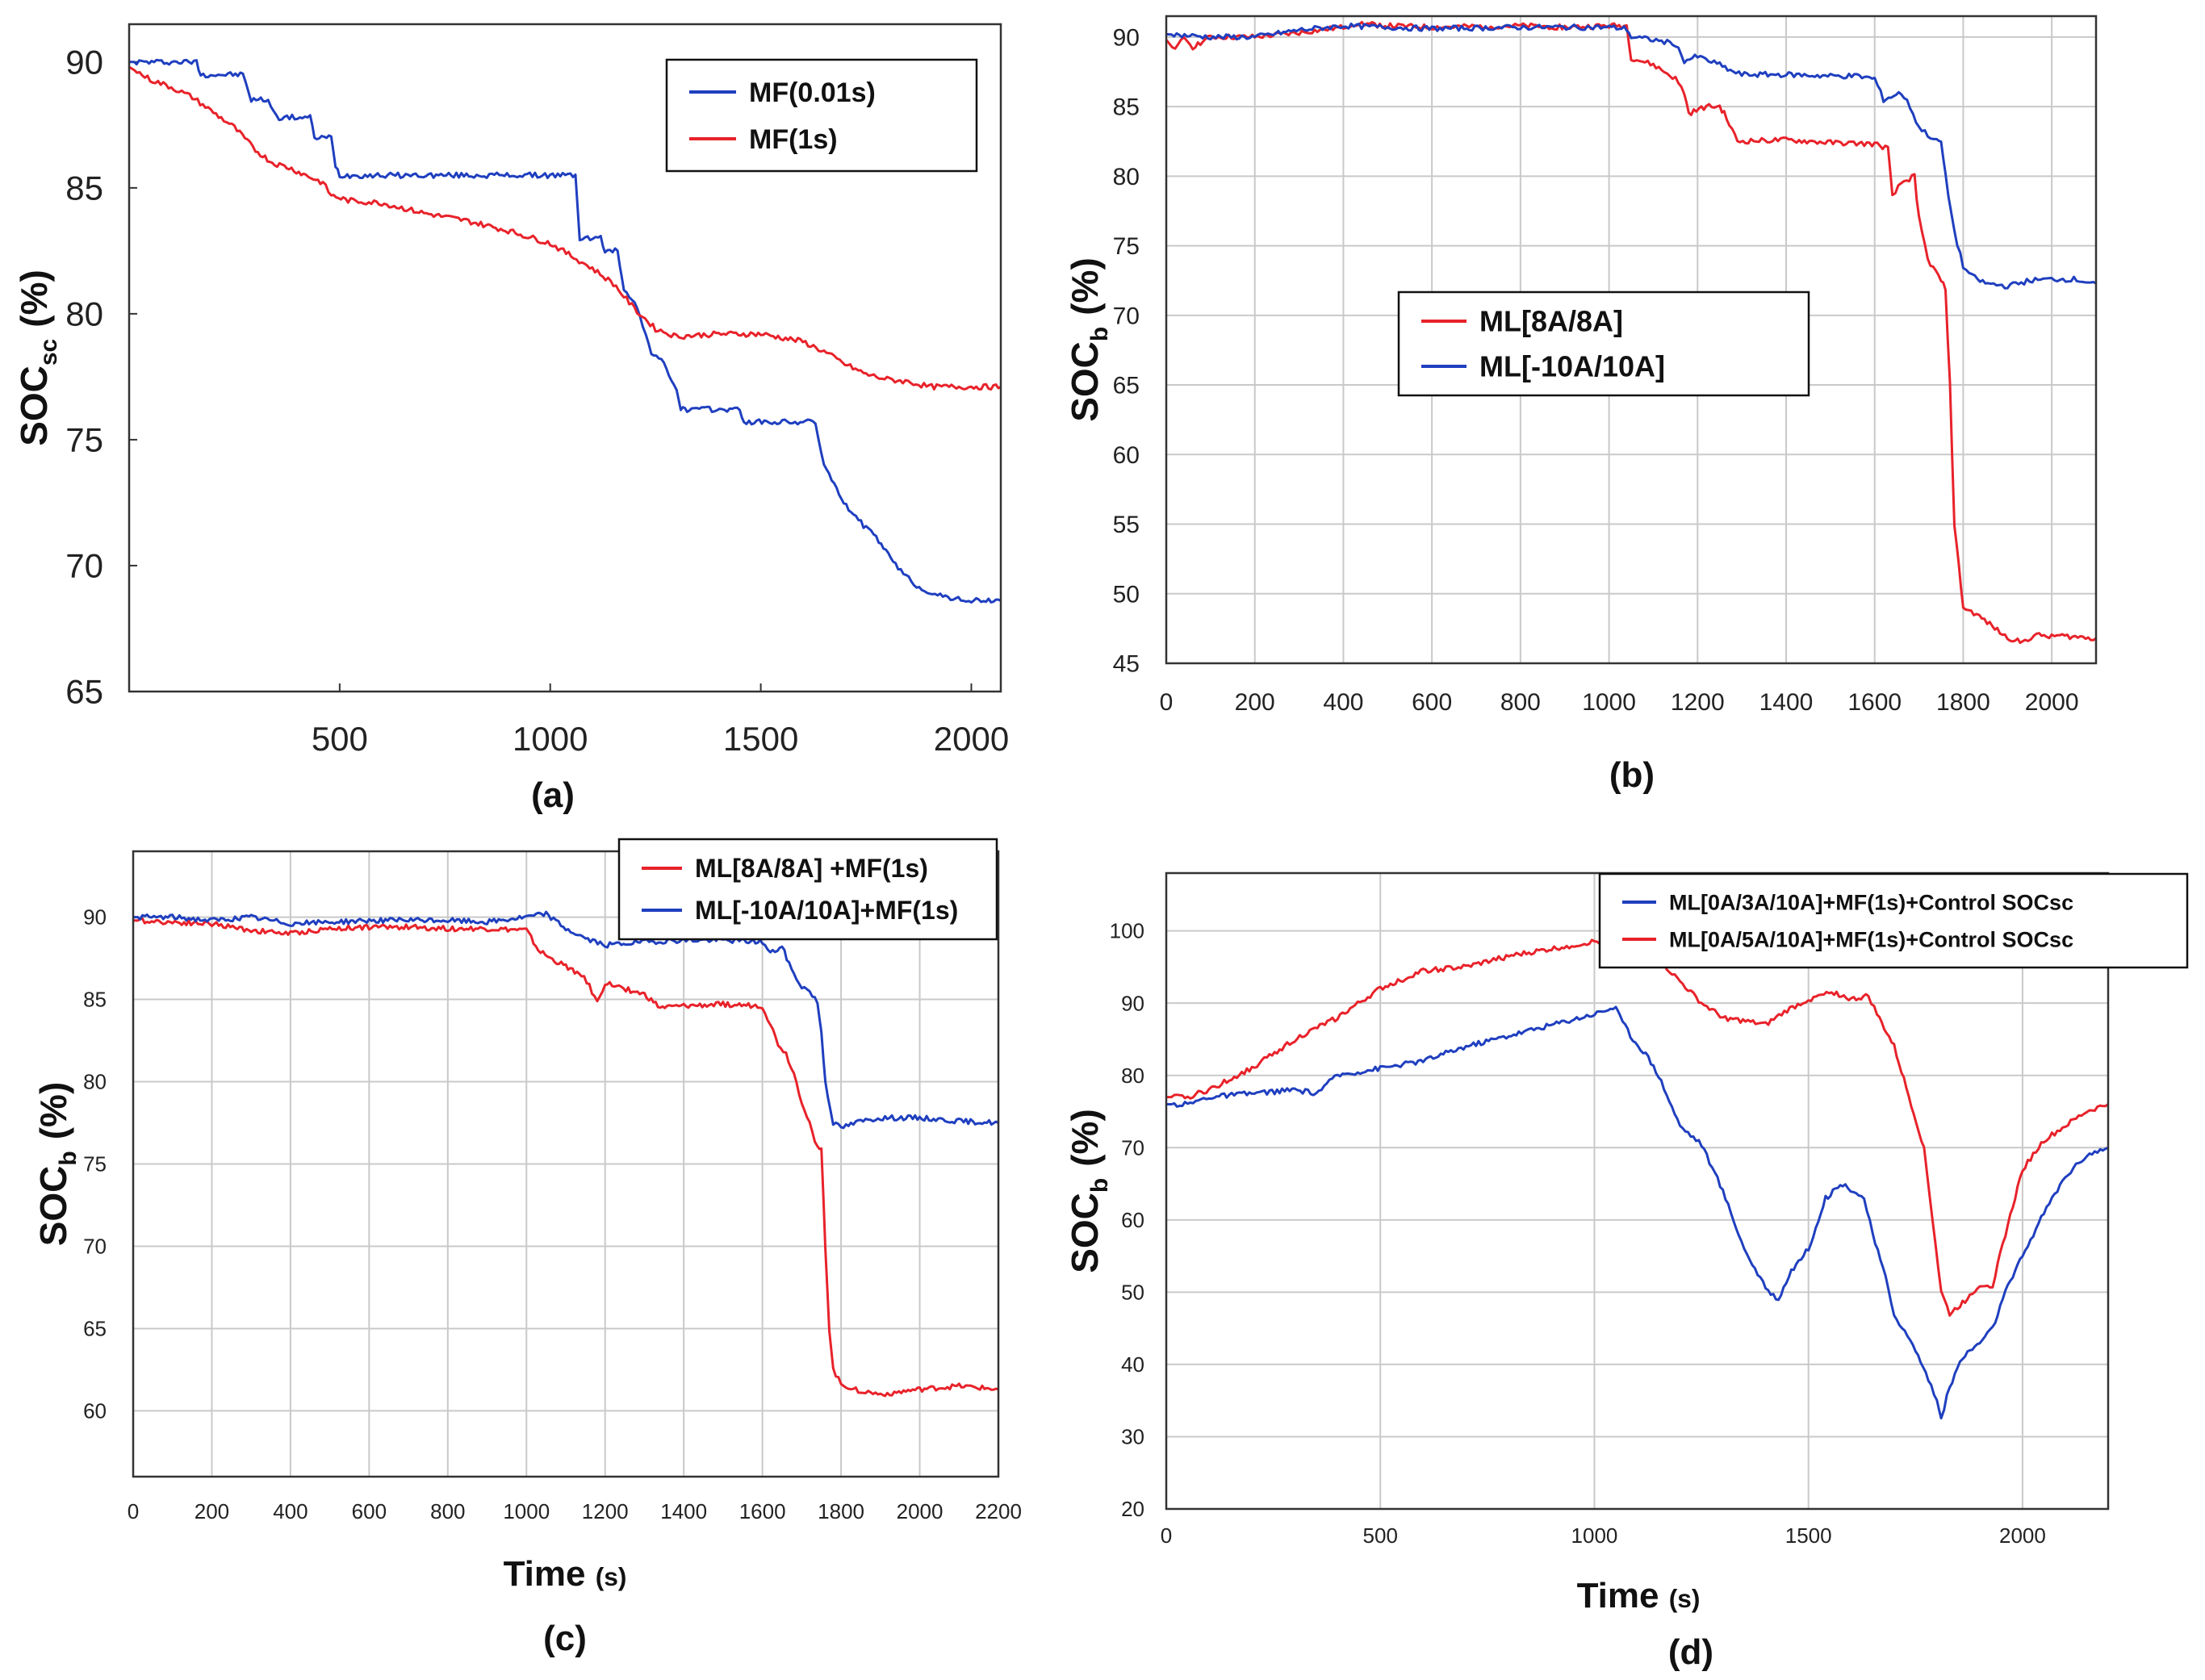 The height and width of the screenshot is (1680, 2205). What do you see at coordinates (1133, 1509) in the screenshot?
I see `y-tick-label: 20` at bounding box center [1133, 1509].